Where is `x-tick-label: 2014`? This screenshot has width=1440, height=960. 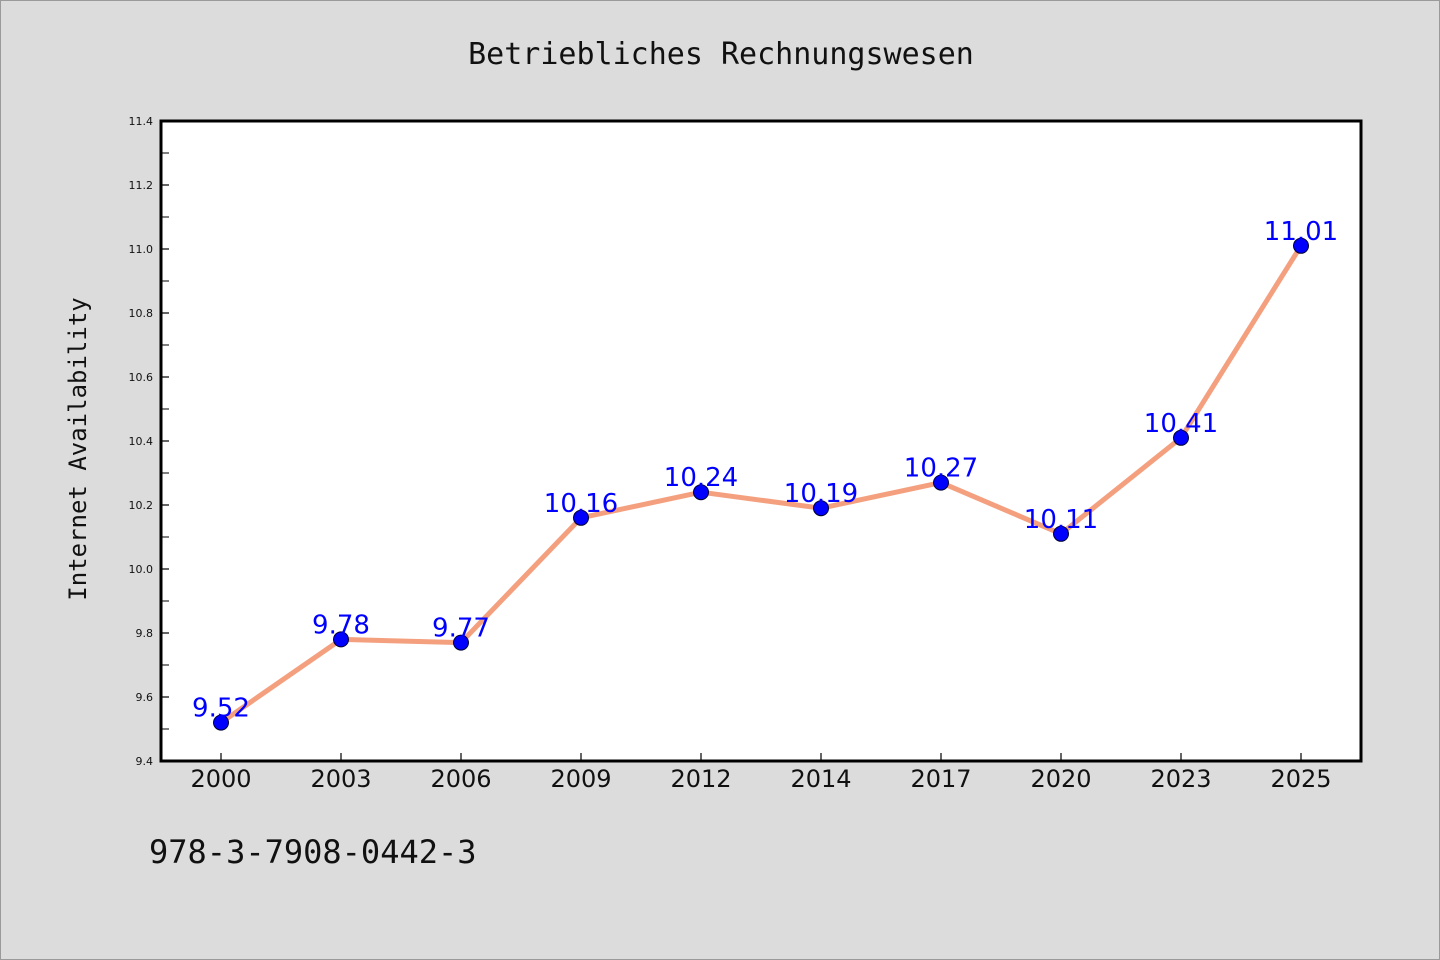 x-tick-label: 2014 is located at coordinates (820, 779).